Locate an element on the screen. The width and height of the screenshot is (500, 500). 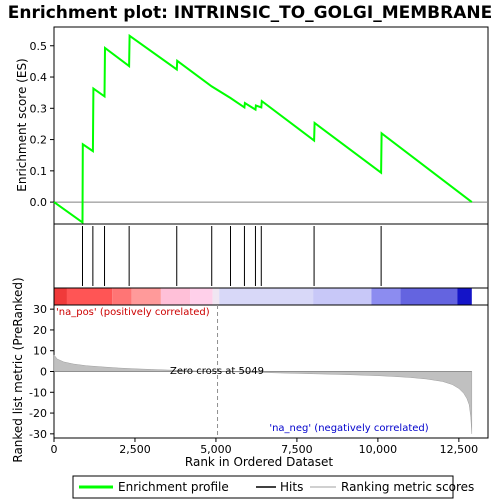
es-y-tick-label: 0.0 is located at coordinates (39, 202).